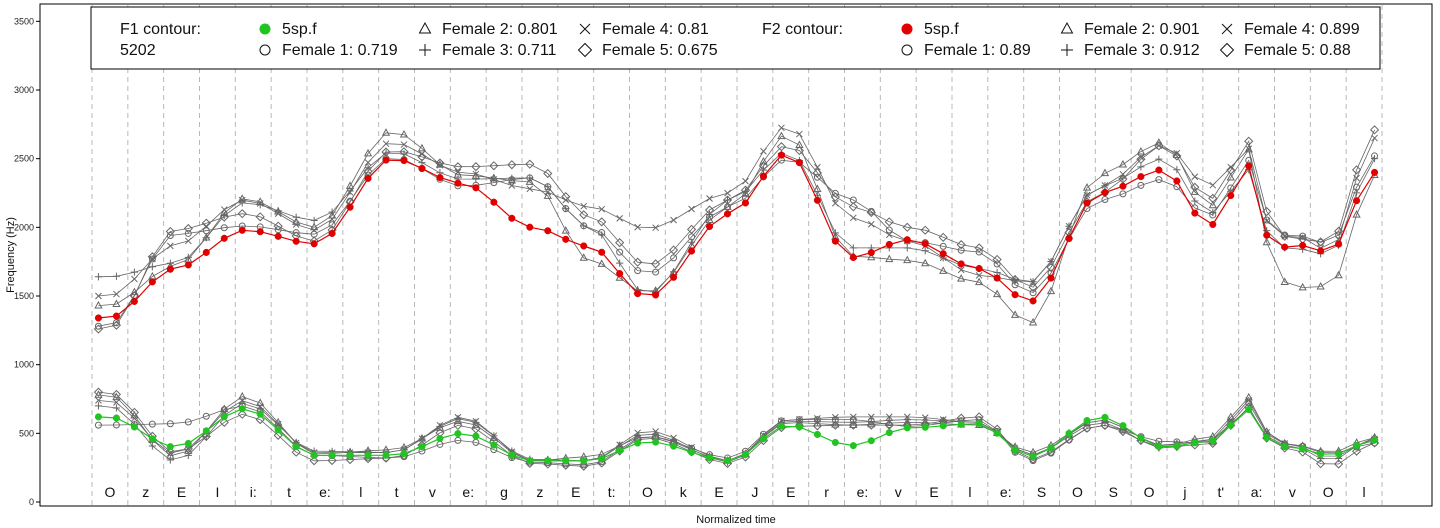 The image size is (1440, 528). Describe the element at coordinates (253, 492) in the screenshot. I see `phone-label: i:` at that location.